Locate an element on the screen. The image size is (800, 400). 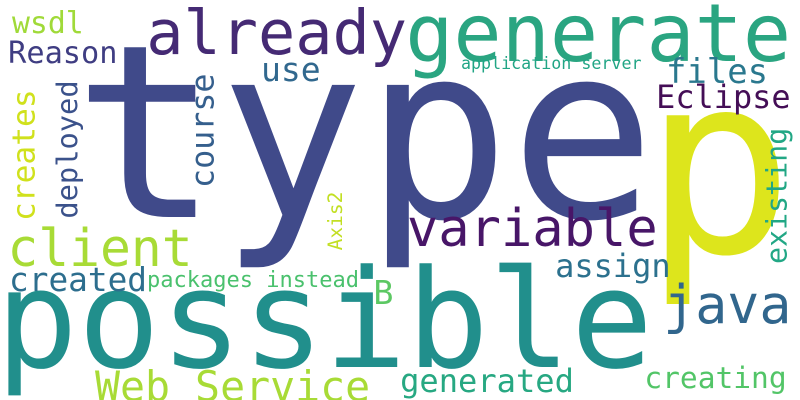
word-eclipse: Eclipse is located at coordinates (723, 96).